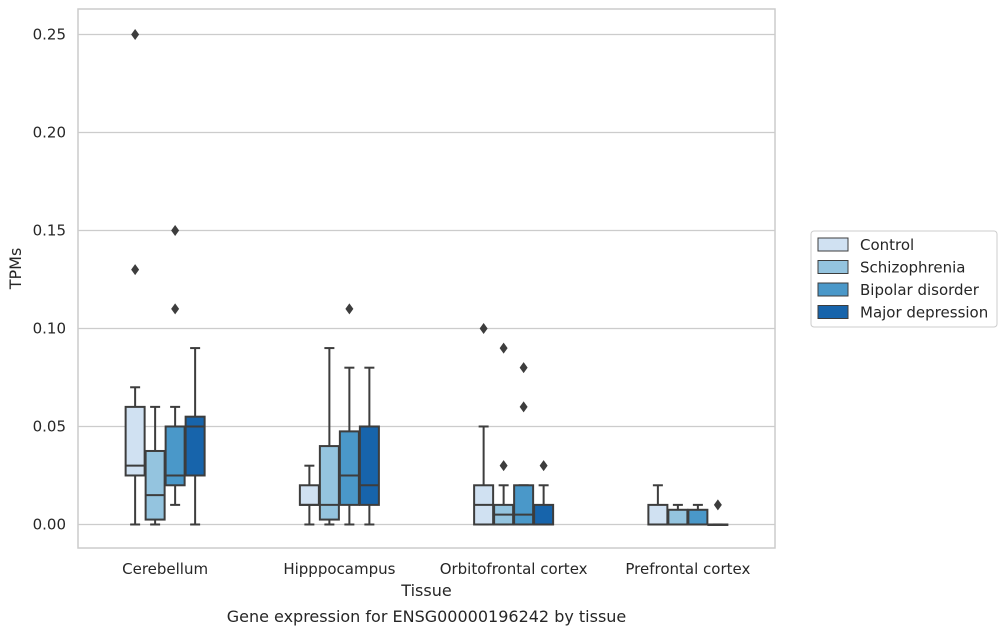 This screenshot has height=634, width=1007. What do you see at coordinates (165, 569) in the screenshot?
I see `x-tick-label: Cerebellum` at bounding box center [165, 569].